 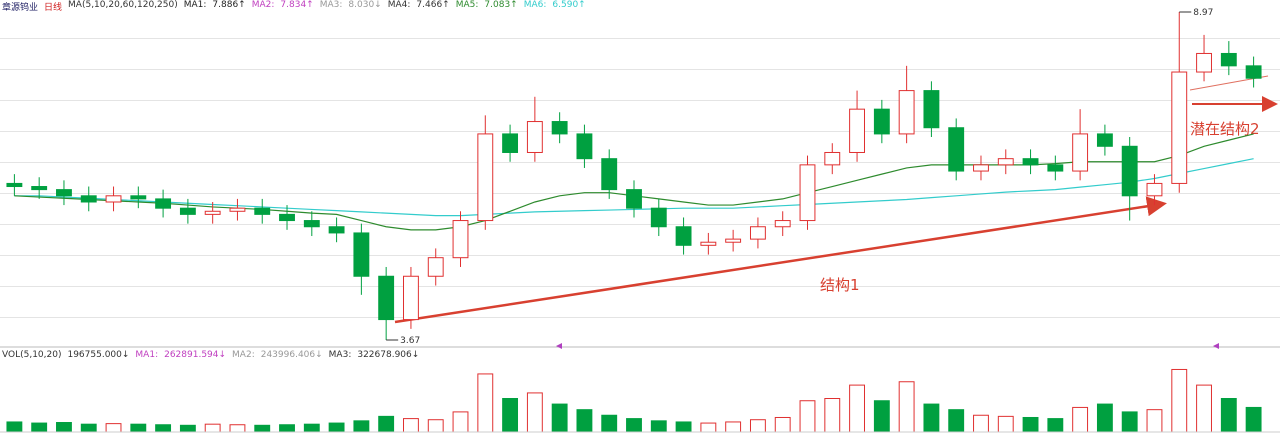 I want to click on ma-value: 7.466↑, so click(x=433, y=5).